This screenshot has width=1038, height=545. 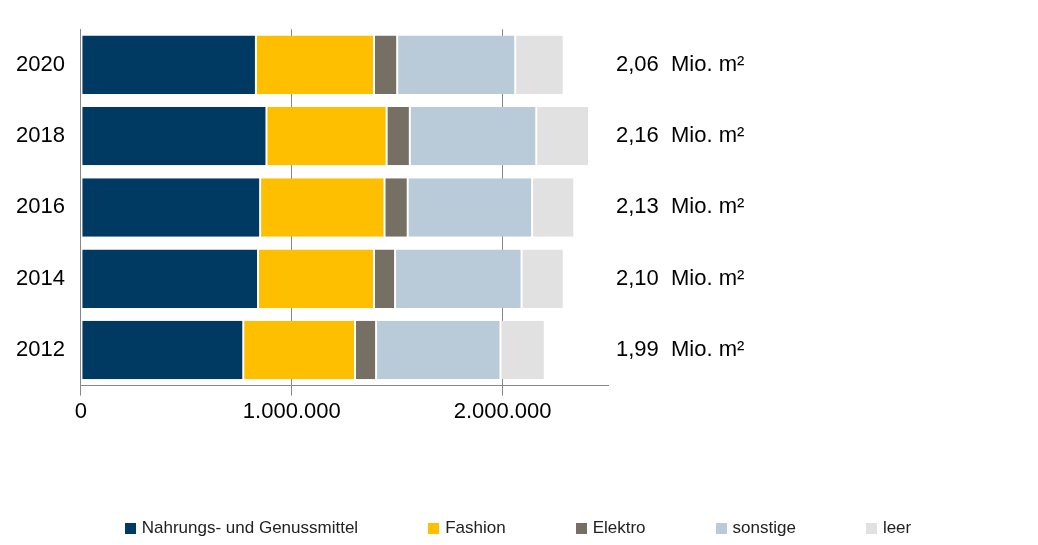 What do you see at coordinates (40, 135) in the screenshot?
I see `y-tick-label: 2018` at bounding box center [40, 135].